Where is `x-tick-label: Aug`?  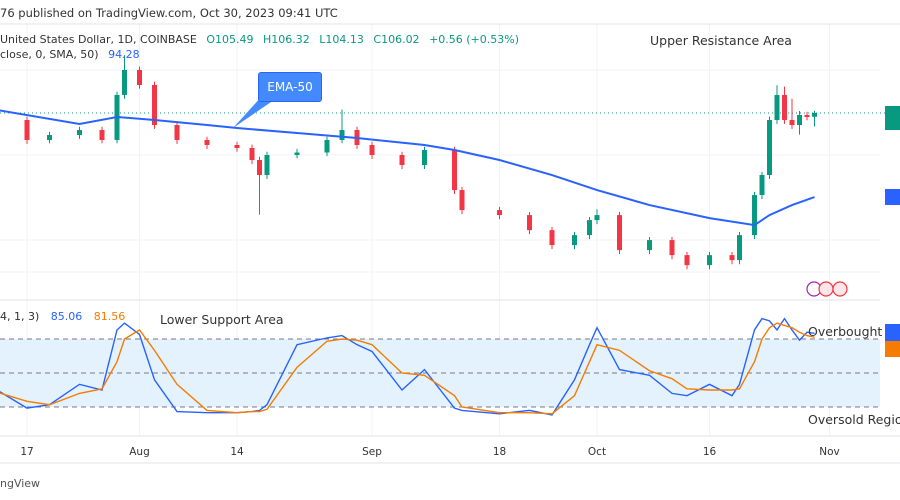
x-tick-label: Aug is located at coordinates (139, 452).